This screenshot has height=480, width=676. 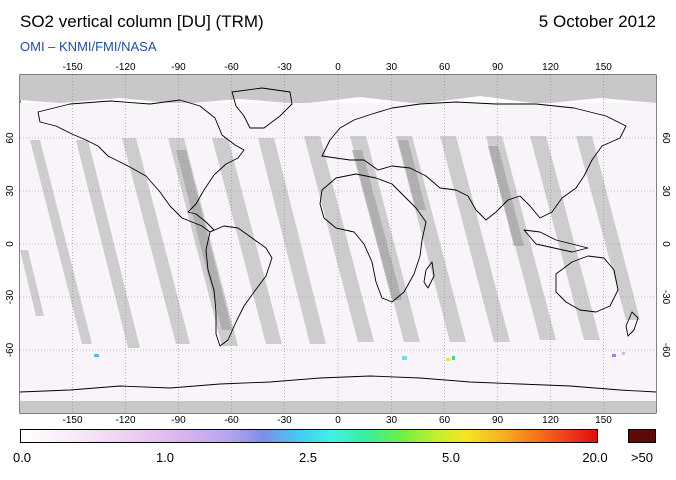 I want to click on lon-tick-bottom: 150, so click(x=603, y=420).